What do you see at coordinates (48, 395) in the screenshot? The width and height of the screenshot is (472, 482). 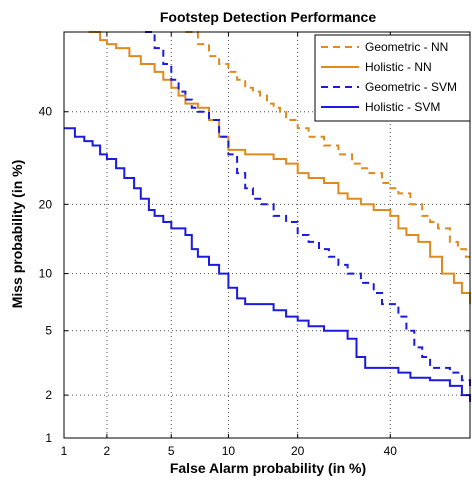 I see `y-tick-label: 2` at bounding box center [48, 395].